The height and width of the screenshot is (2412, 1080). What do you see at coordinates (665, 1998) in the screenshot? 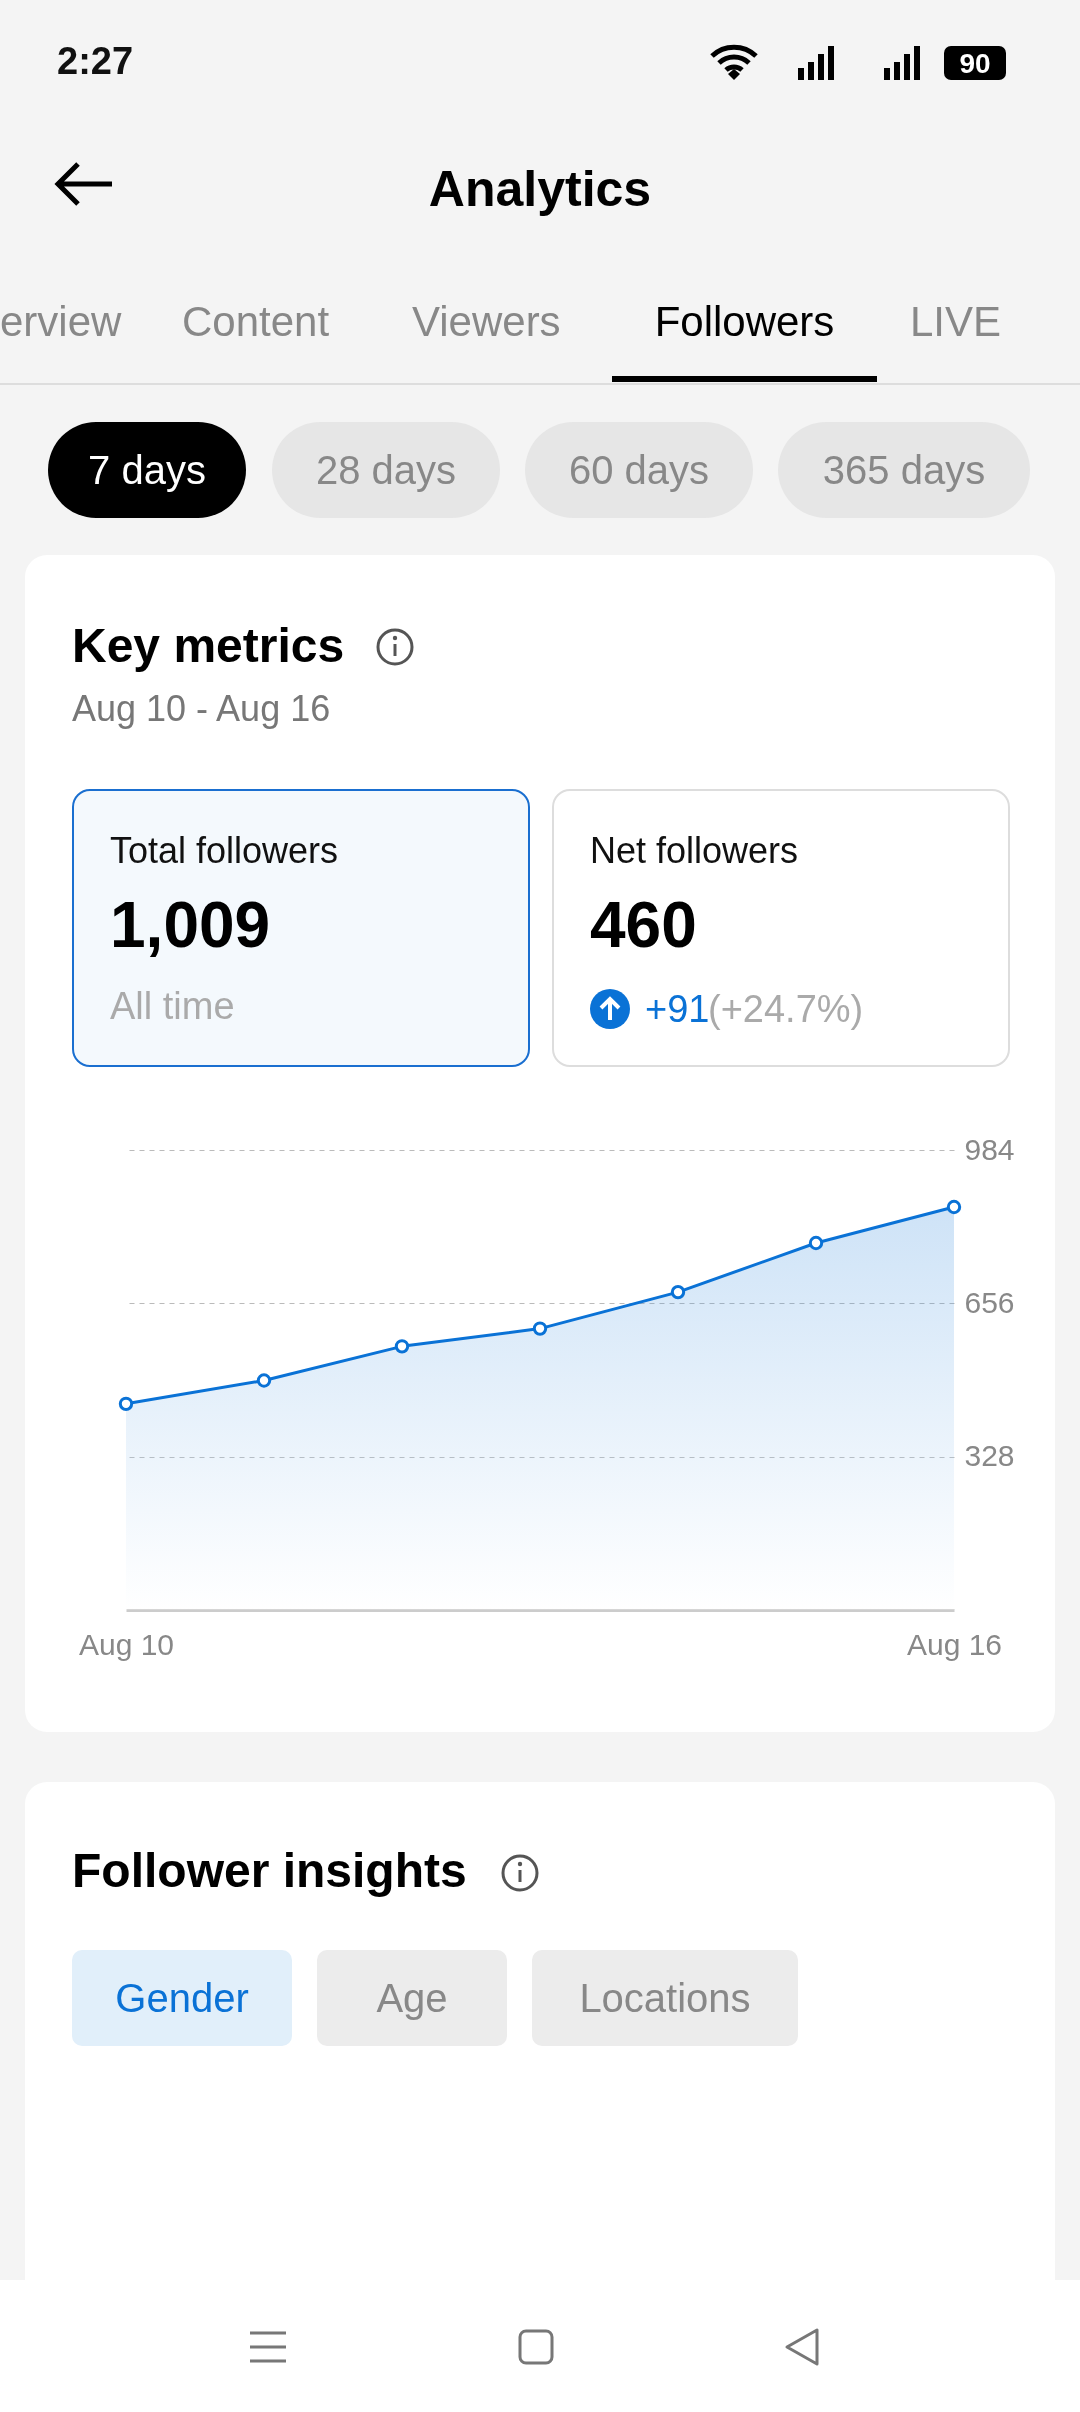
I see `text: Locations` at bounding box center [665, 1998].